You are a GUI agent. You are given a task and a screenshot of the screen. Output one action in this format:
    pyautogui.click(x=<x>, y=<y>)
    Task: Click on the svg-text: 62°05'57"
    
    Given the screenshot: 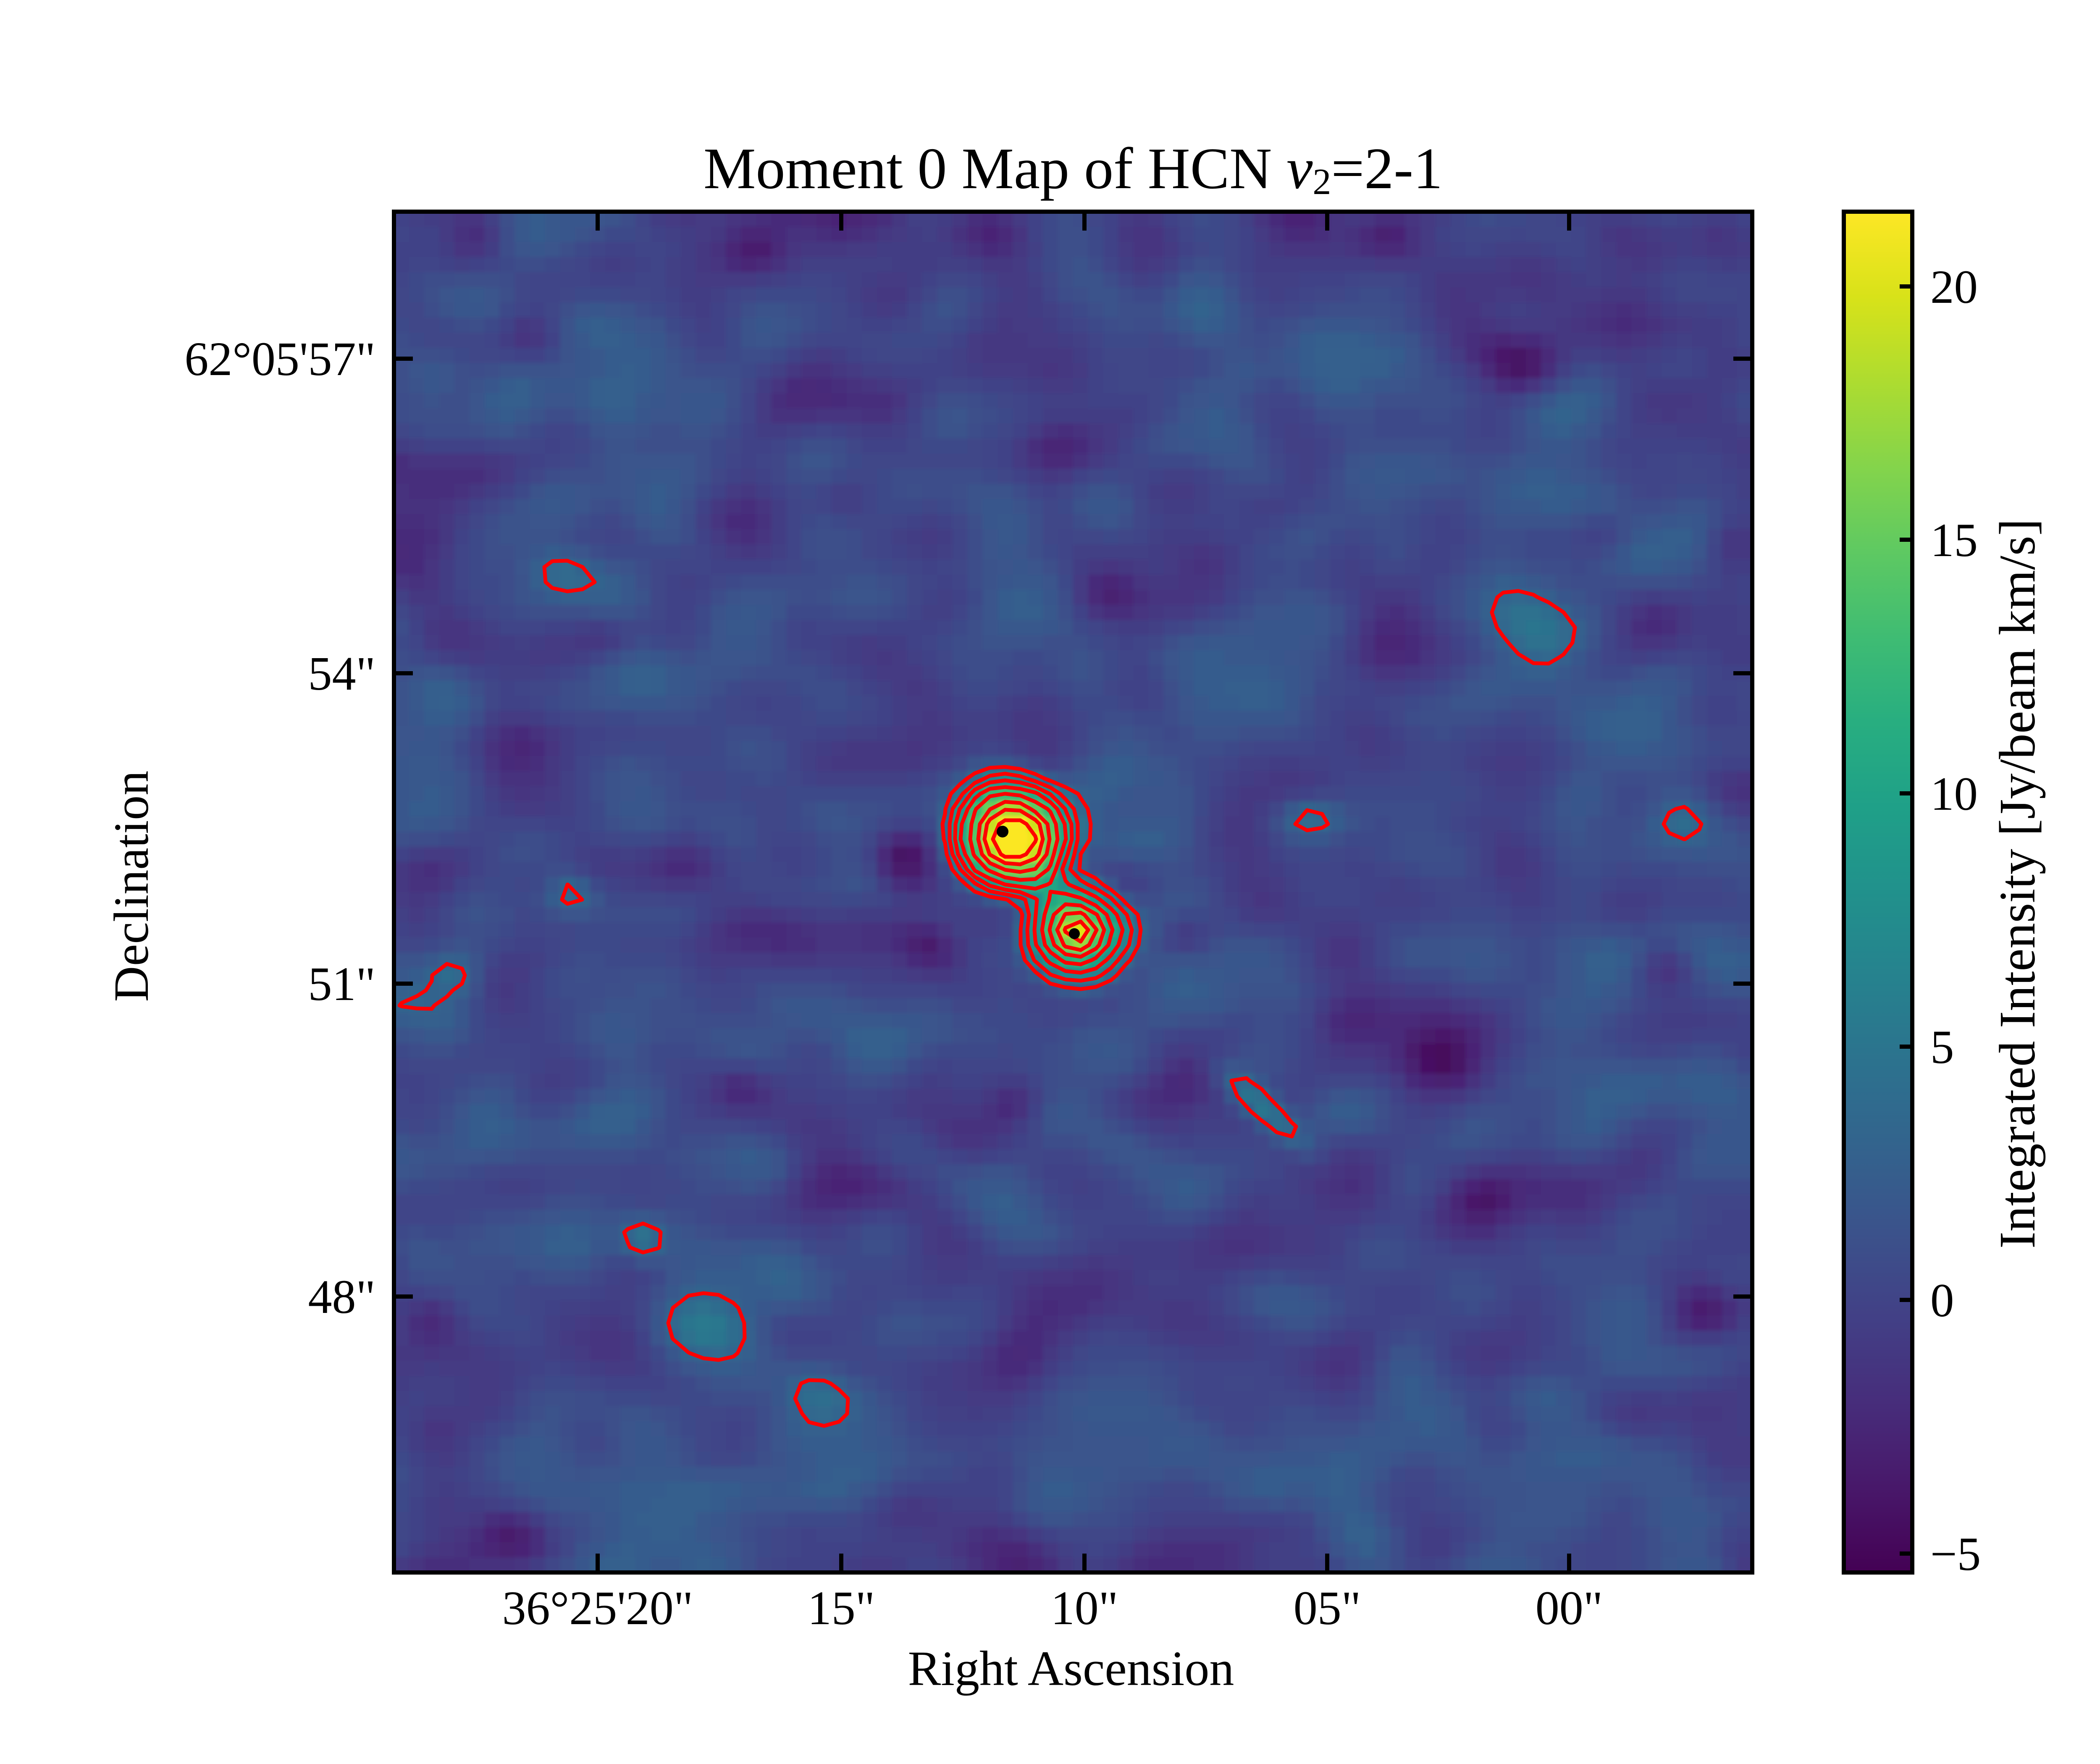 What is the action you would take?
    pyautogui.click(x=279, y=359)
    